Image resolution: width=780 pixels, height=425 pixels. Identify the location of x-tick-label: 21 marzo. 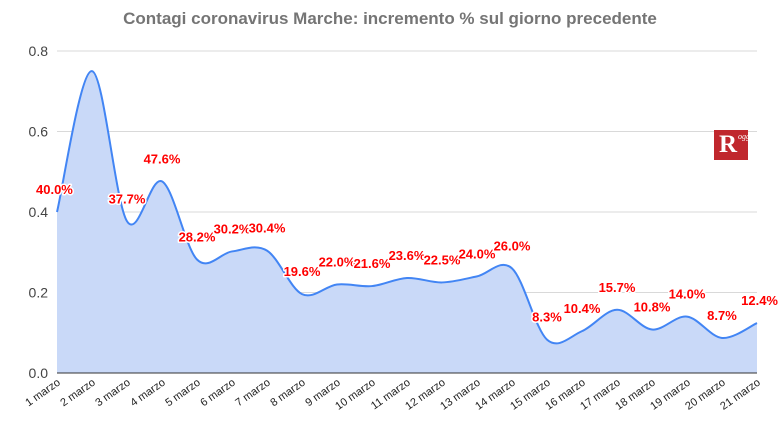
(740, 395).